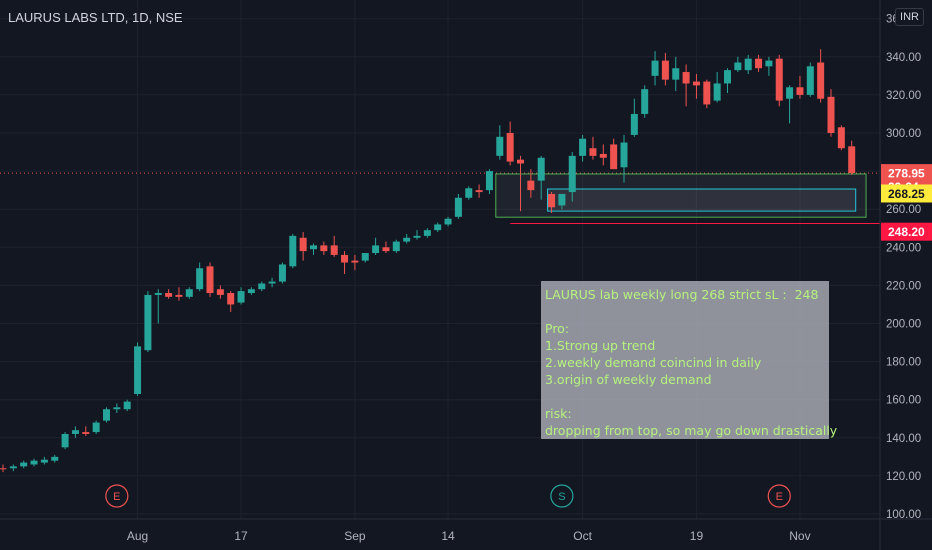 Image resolution: width=932 pixels, height=550 pixels. What do you see at coordinates (562, 496) in the screenshot?
I see `event-marker-s: S` at bounding box center [562, 496].